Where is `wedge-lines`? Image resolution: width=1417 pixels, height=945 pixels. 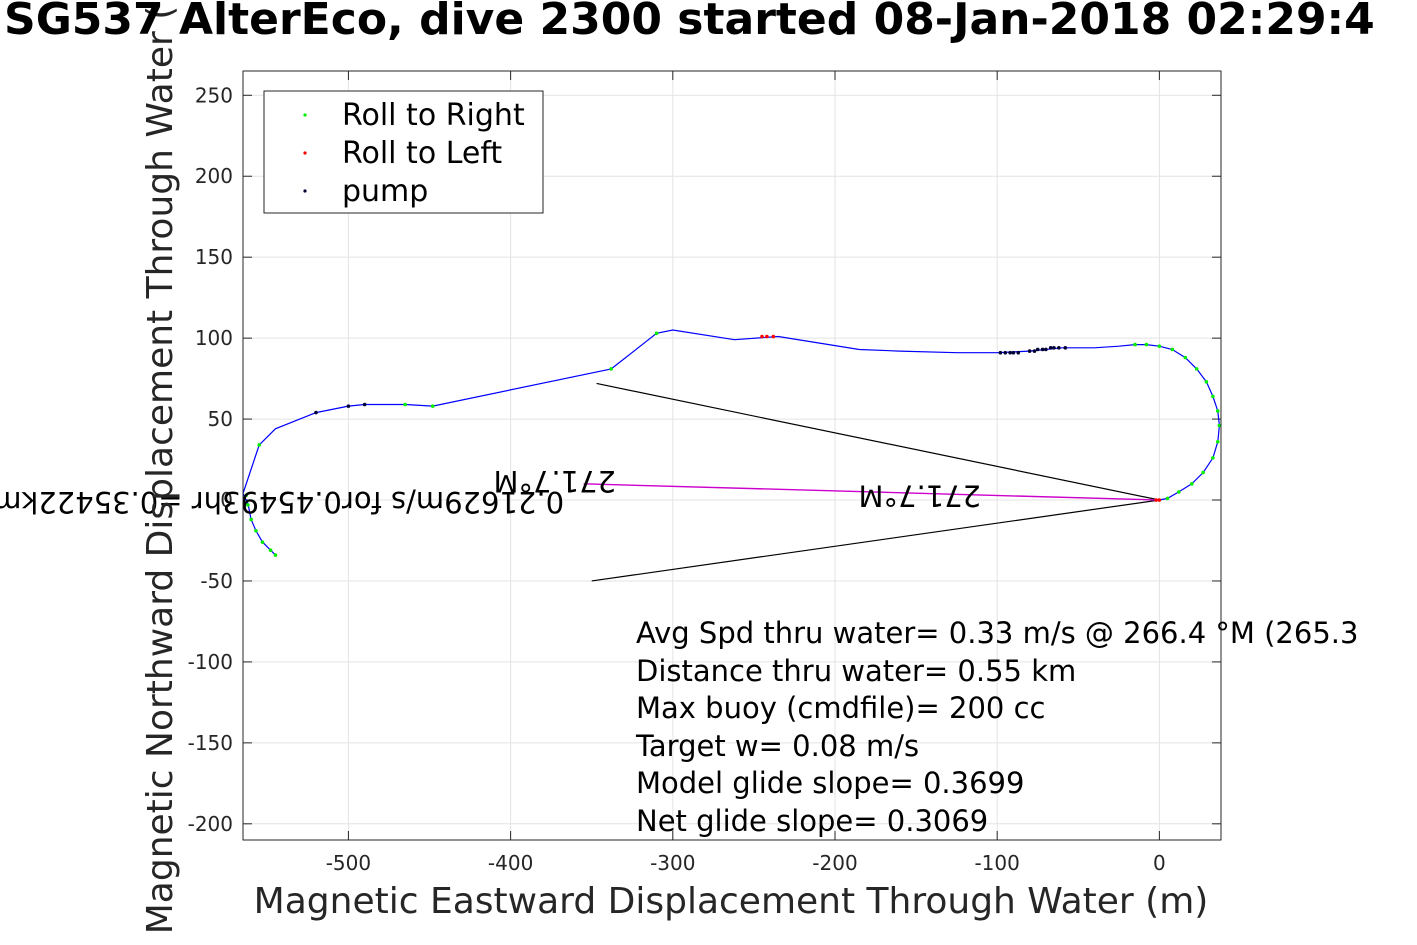
wedge-lines is located at coordinates (875, 482).